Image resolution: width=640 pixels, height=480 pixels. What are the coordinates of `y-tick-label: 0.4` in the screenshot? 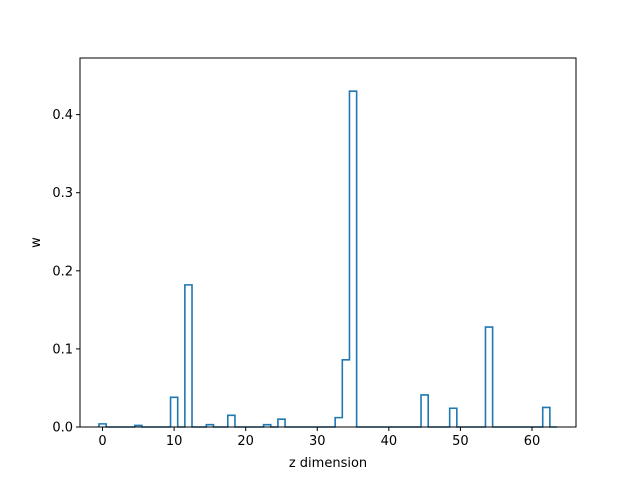 It's located at (62, 115).